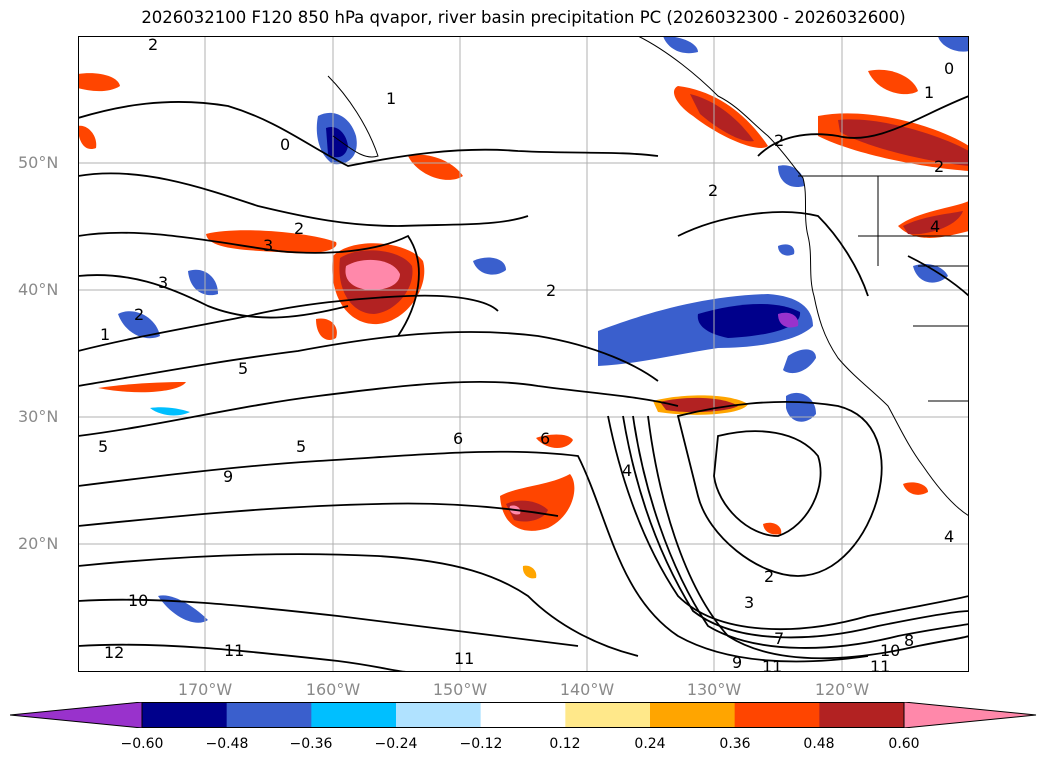 The height and width of the screenshot is (765, 1047). What do you see at coordinates (333, 689) in the screenshot?
I see `lon-label-160w: 160°W` at bounding box center [333, 689].